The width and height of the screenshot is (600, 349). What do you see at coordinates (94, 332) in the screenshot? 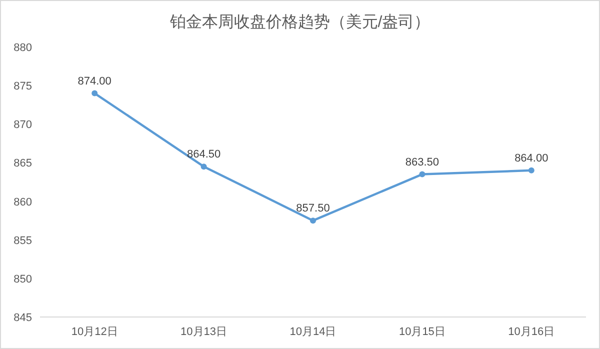
I see `x-tick-label: 10月12日` at bounding box center [94, 332].